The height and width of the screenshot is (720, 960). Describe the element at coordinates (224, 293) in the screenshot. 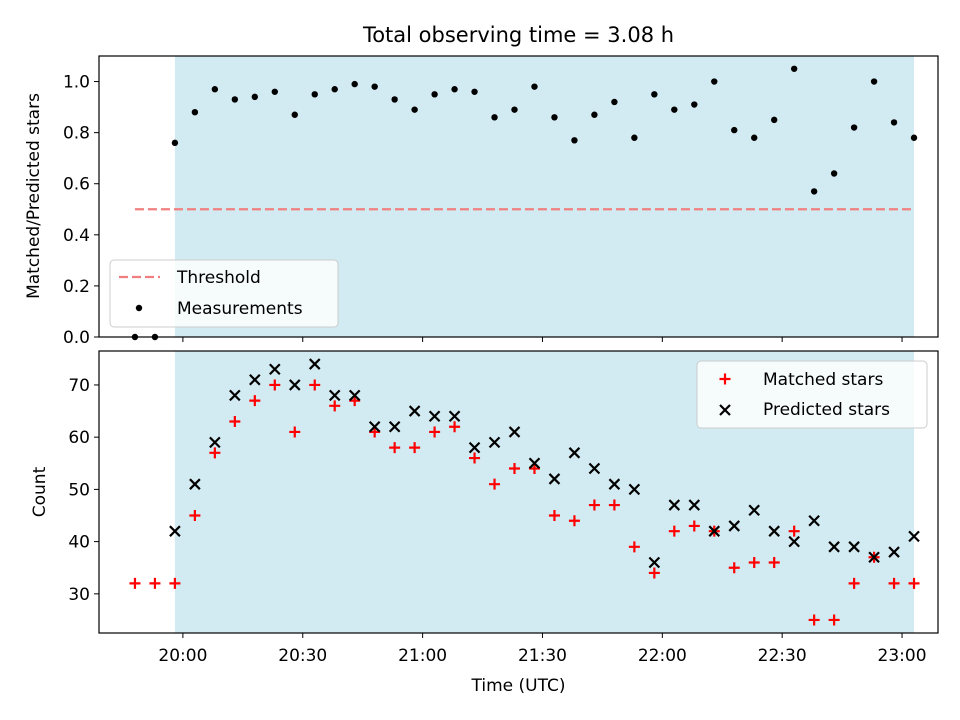

I see `ratio-legend: Threshold Measurements` at that location.